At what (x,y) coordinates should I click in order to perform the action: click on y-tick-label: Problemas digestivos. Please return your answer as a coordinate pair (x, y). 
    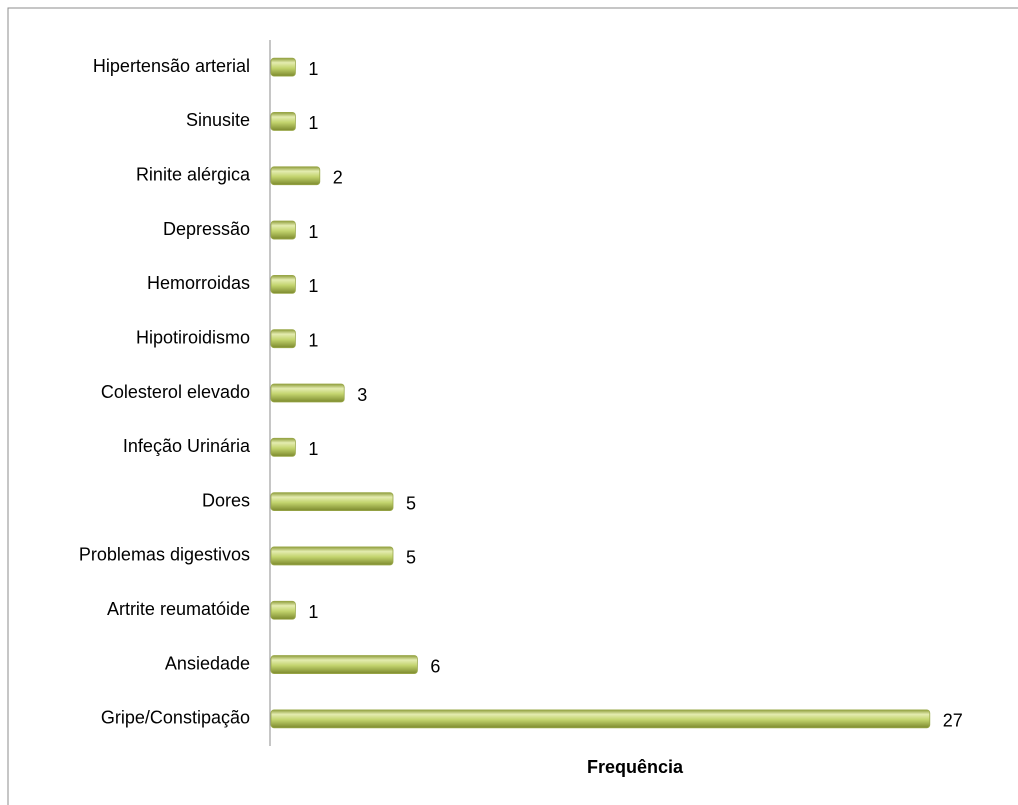
    Looking at the image, I should click on (164, 555).